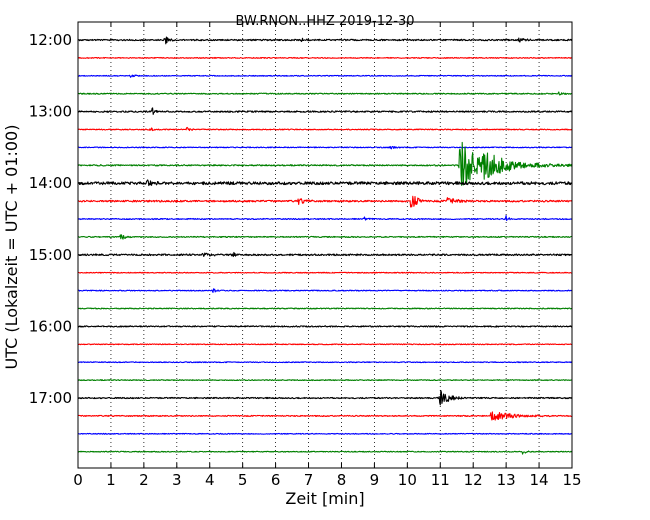  I want to click on x-tick-label: 2, so click(144, 480).